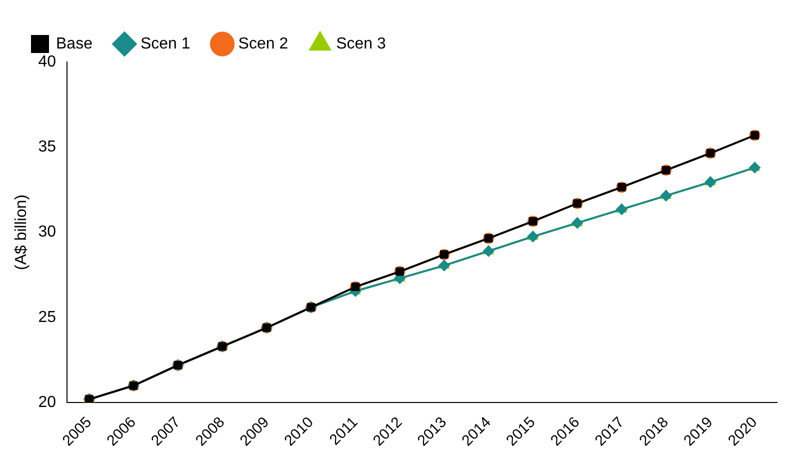  Describe the element at coordinates (263, 43) in the screenshot. I see `legend-label: Scen 2` at that location.